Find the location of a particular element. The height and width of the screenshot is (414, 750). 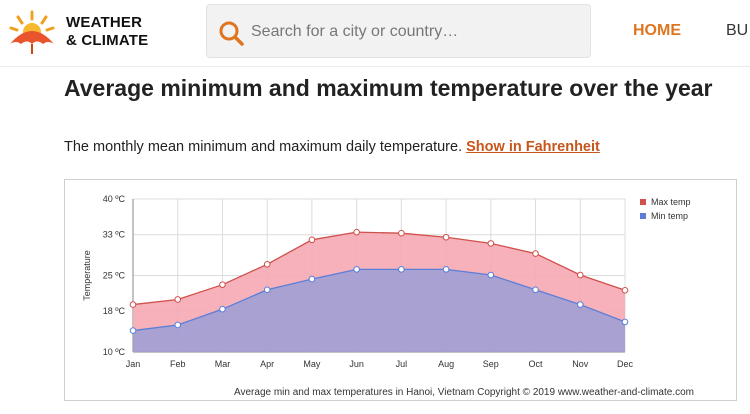

nav-home-link: HOME is located at coordinates (657, 30).